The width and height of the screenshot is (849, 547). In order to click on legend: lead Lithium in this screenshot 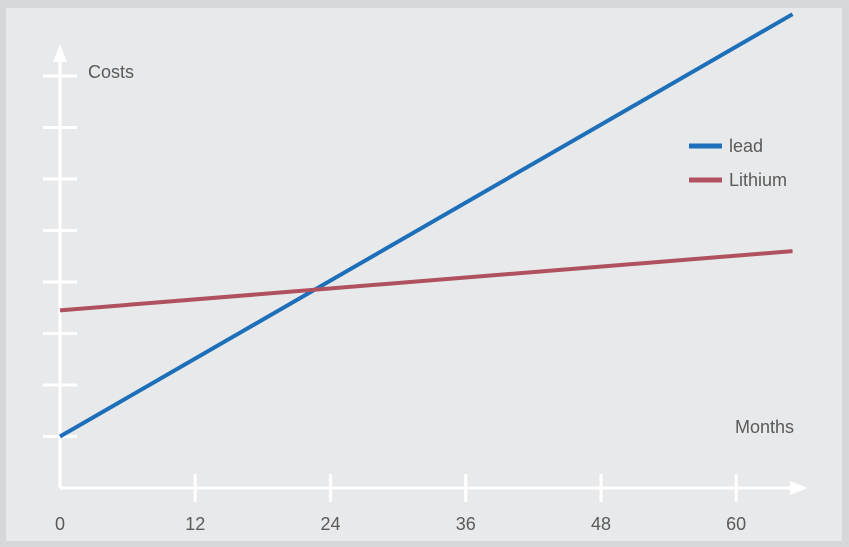, I will do `click(738, 163)`.